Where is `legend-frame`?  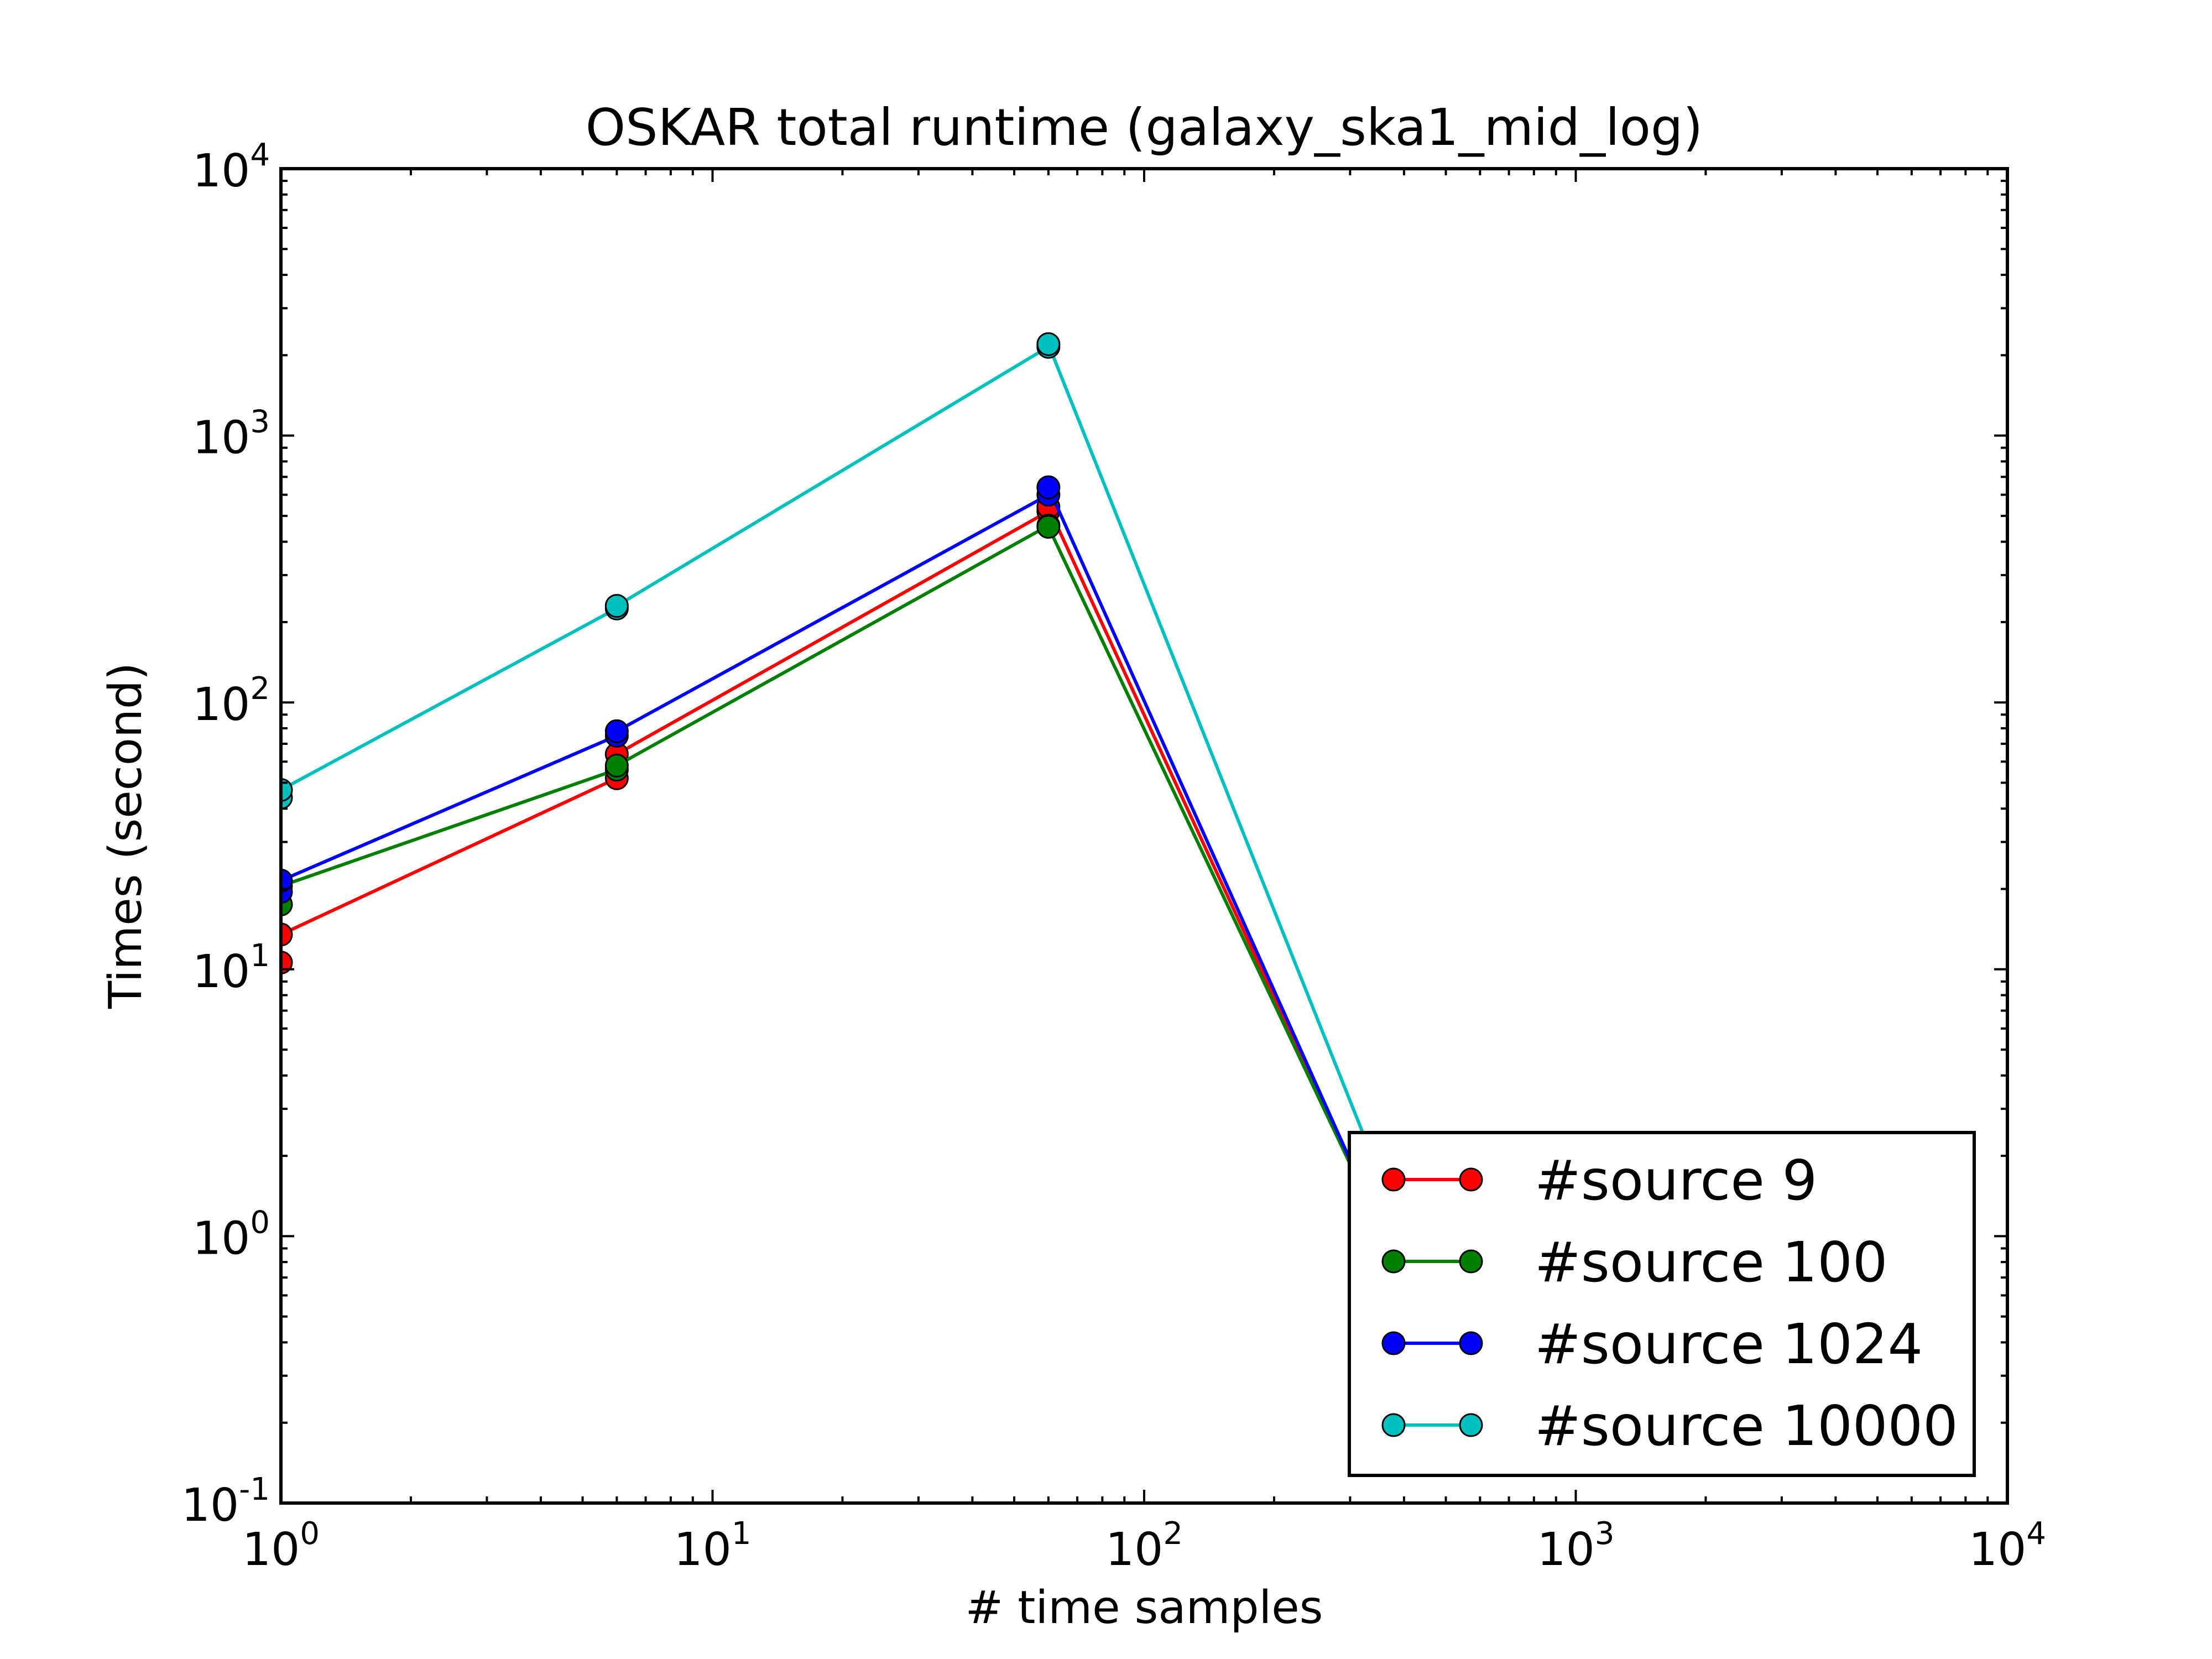 legend-frame is located at coordinates (1662, 1304).